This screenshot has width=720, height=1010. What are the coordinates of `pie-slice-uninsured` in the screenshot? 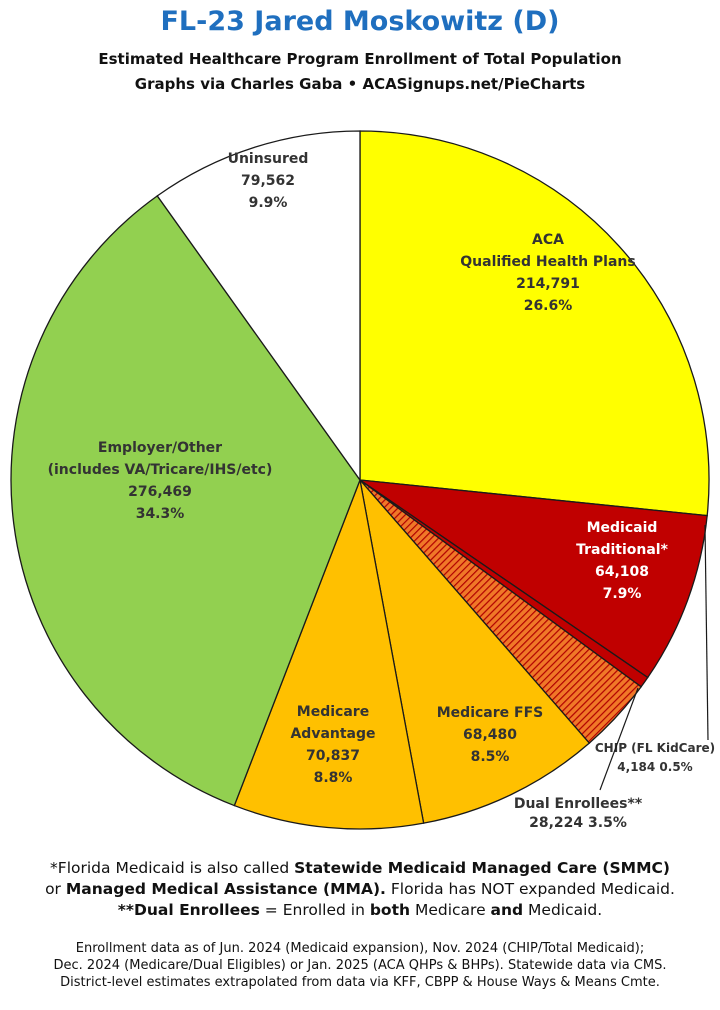 It's located at (258, 306).